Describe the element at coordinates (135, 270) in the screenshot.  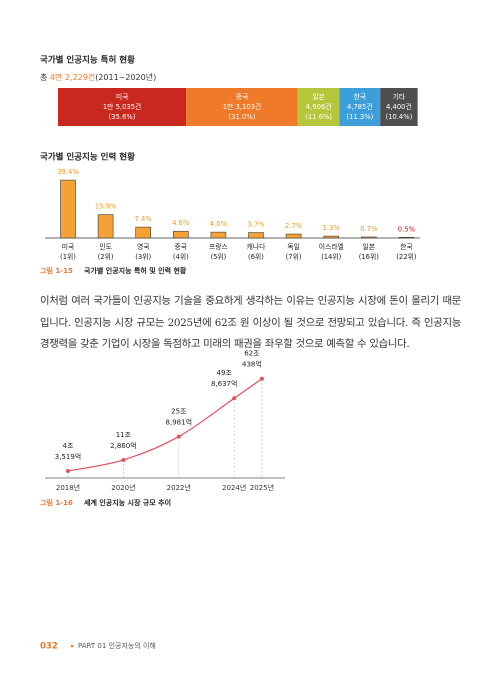
I see `caption-text: 국가별 인공지능 특허 및 인력 현황` at that location.